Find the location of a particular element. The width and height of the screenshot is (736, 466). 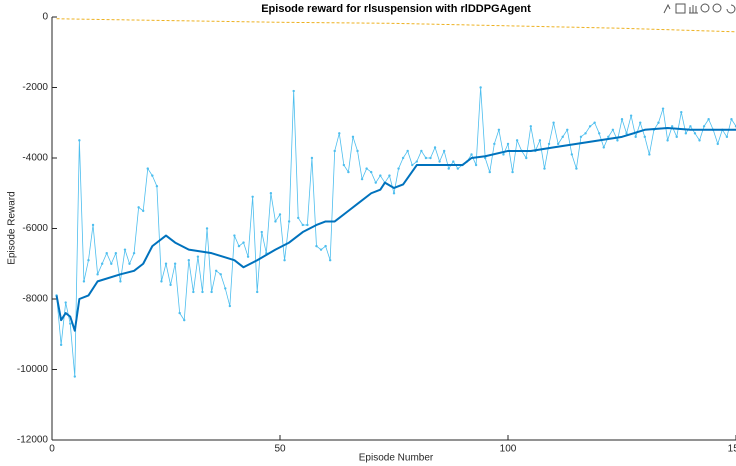

axes-toolbar is located at coordinates (699, 8).